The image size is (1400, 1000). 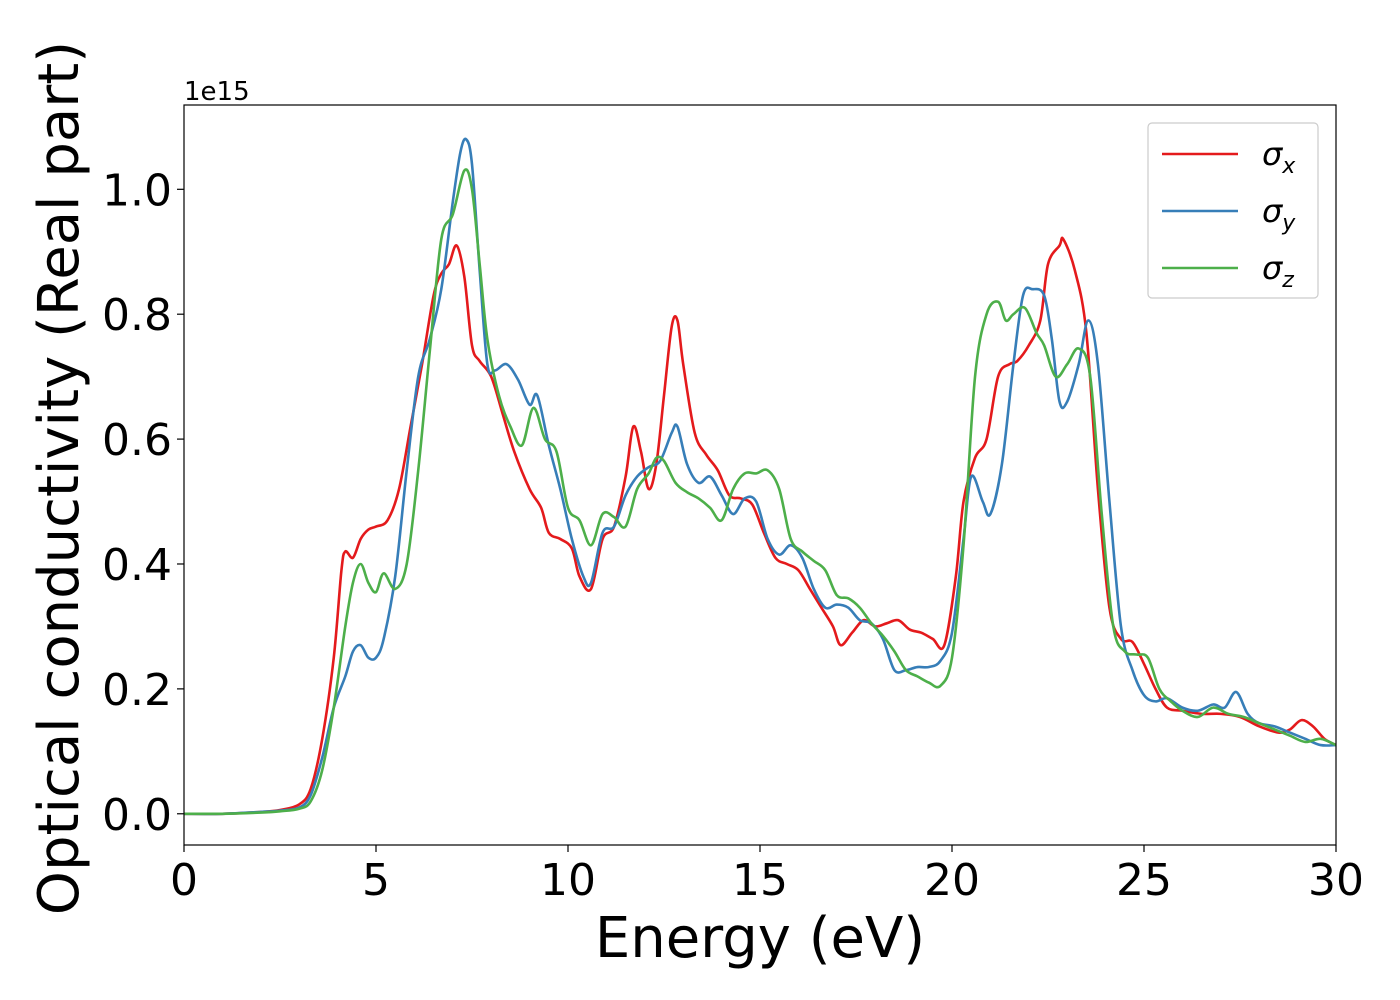 What do you see at coordinates (1144, 880) in the screenshot?
I see `x-tick-label: 25` at bounding box center [1144, 880].